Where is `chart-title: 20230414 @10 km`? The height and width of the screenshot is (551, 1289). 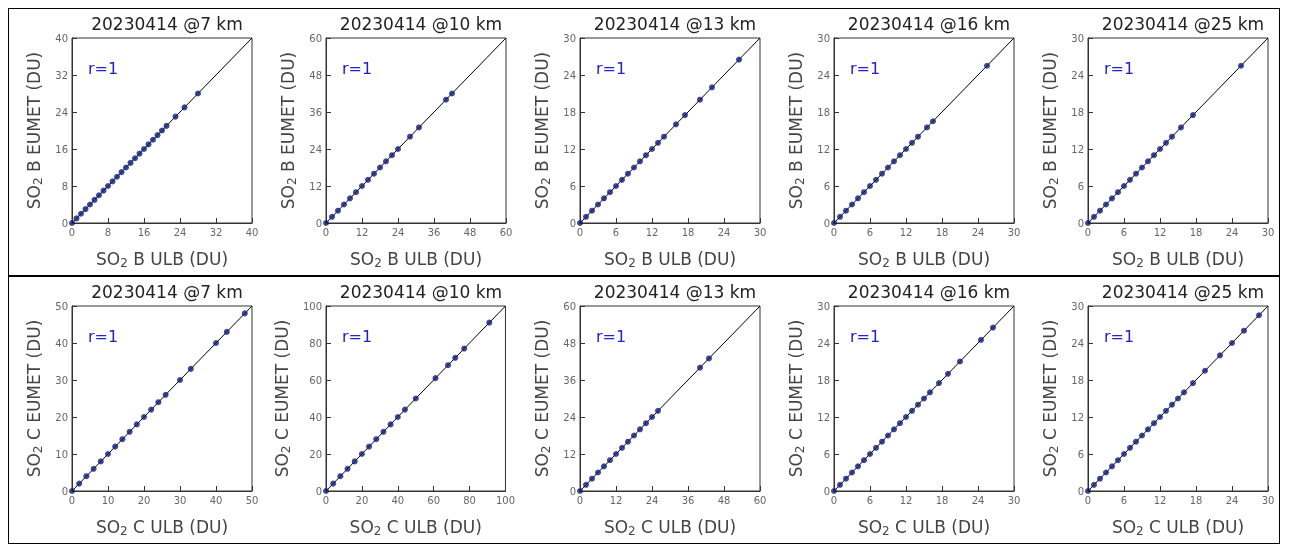
chart-title: 20230414 @10 km is located at coordinates (421, 23).